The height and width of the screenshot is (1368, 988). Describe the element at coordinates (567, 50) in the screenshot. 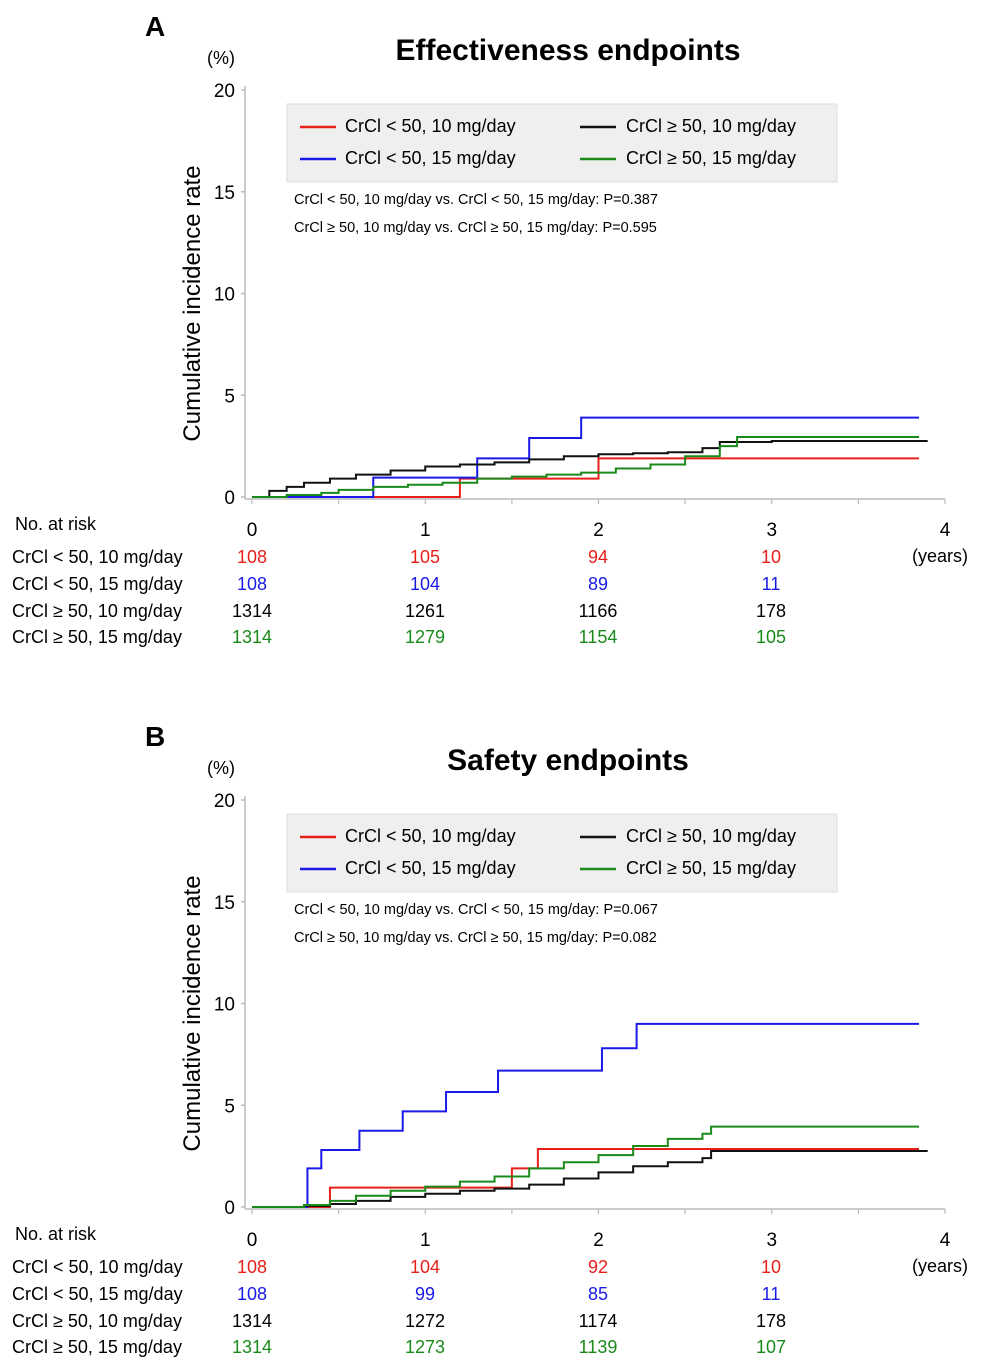

I see `chart-title: Effectiveness endpoints` at that location.